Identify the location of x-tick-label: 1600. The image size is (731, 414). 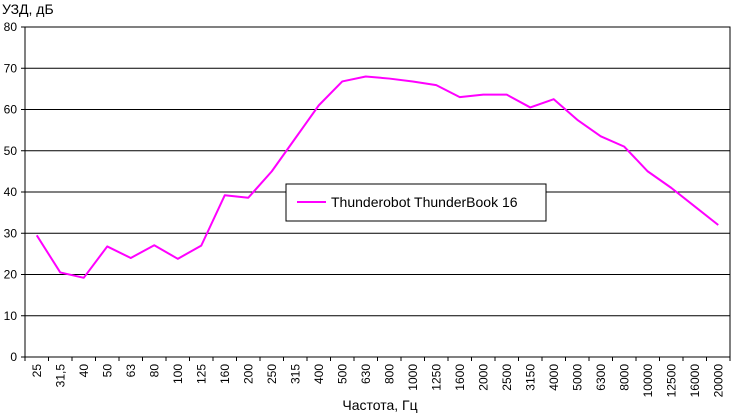
(460, 377).